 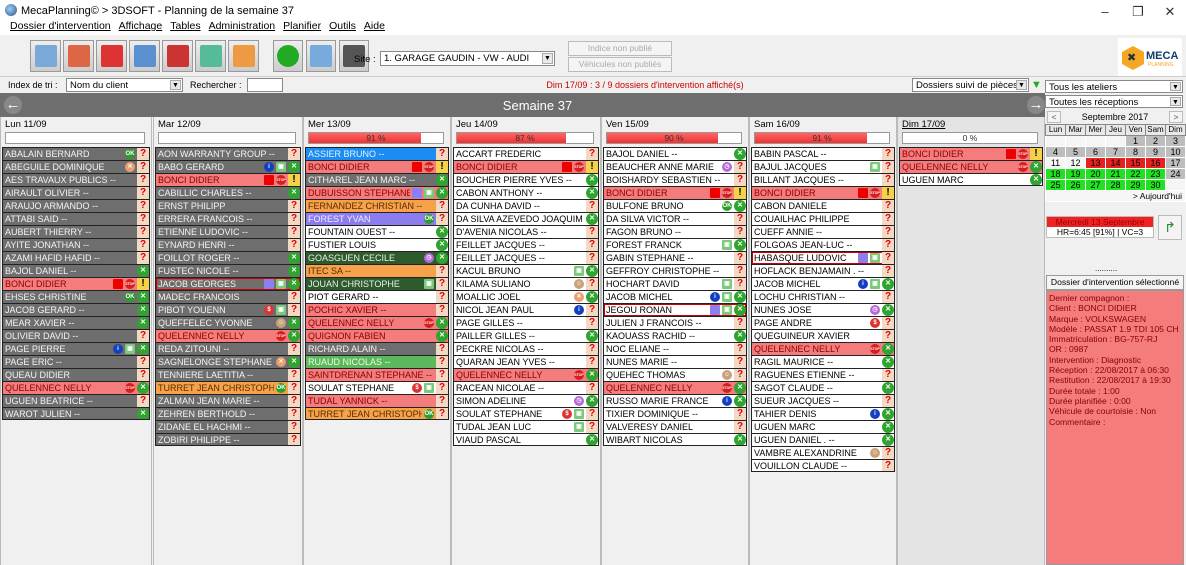 I want to click on intervention-row: DUBUISSON STEPHANE ▣ ✕, so click(x=377, y=192).